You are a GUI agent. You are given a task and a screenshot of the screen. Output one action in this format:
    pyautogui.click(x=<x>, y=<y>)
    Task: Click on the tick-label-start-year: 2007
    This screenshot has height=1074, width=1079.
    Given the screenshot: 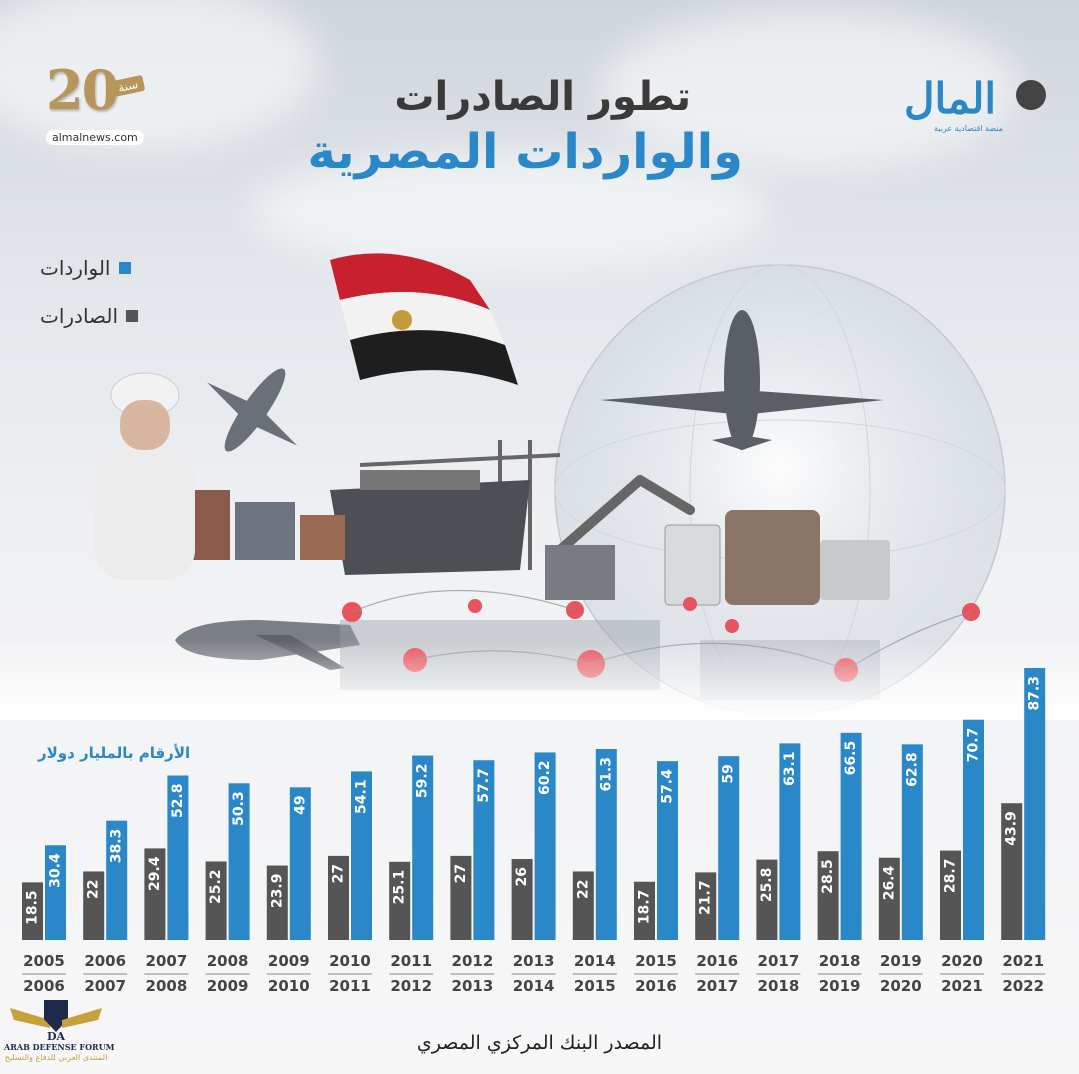 What is the action you would take?
    pyautogui.click(x=167, y=961)
    